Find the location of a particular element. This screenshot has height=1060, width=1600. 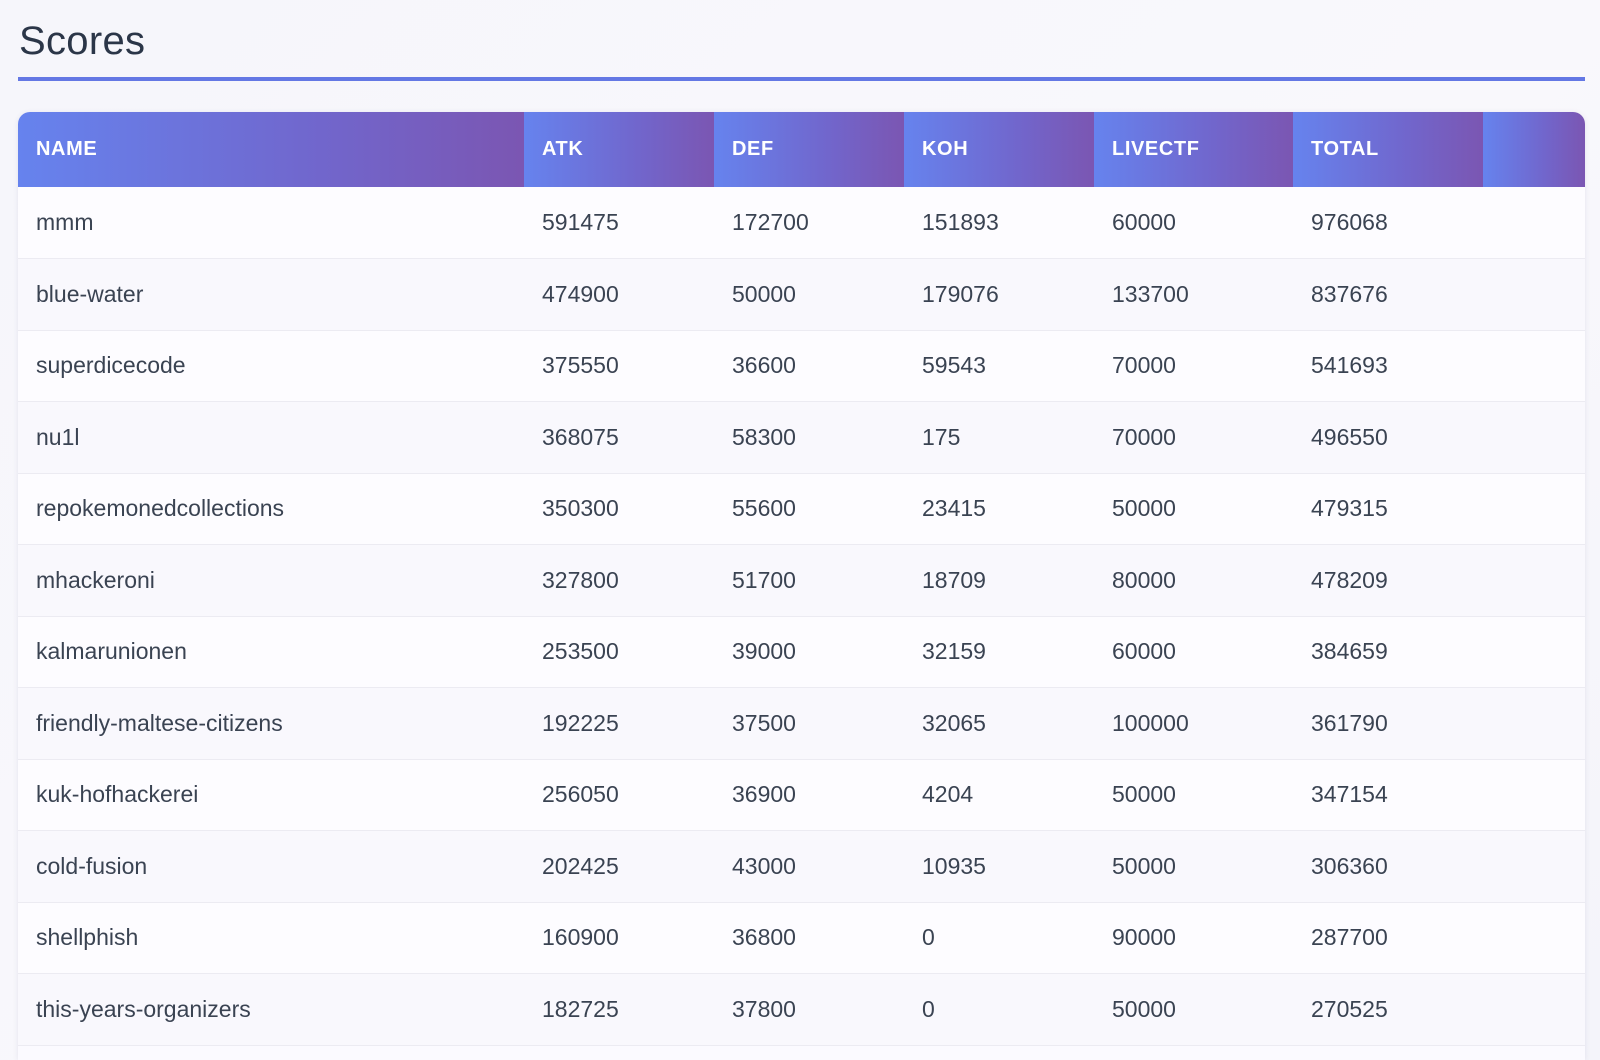

cell-name: superdicecode is located at coordinates (111, 365).